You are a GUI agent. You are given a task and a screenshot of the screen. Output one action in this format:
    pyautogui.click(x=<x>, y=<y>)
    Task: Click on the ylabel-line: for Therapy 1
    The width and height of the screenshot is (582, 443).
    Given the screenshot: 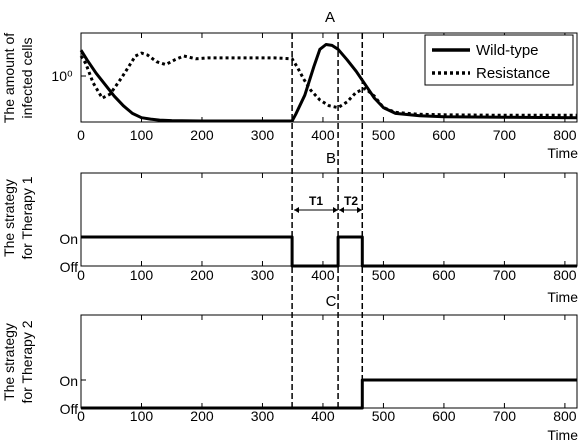 What is the action you would take?
    pyautogui.click(x=27, y=217)
    